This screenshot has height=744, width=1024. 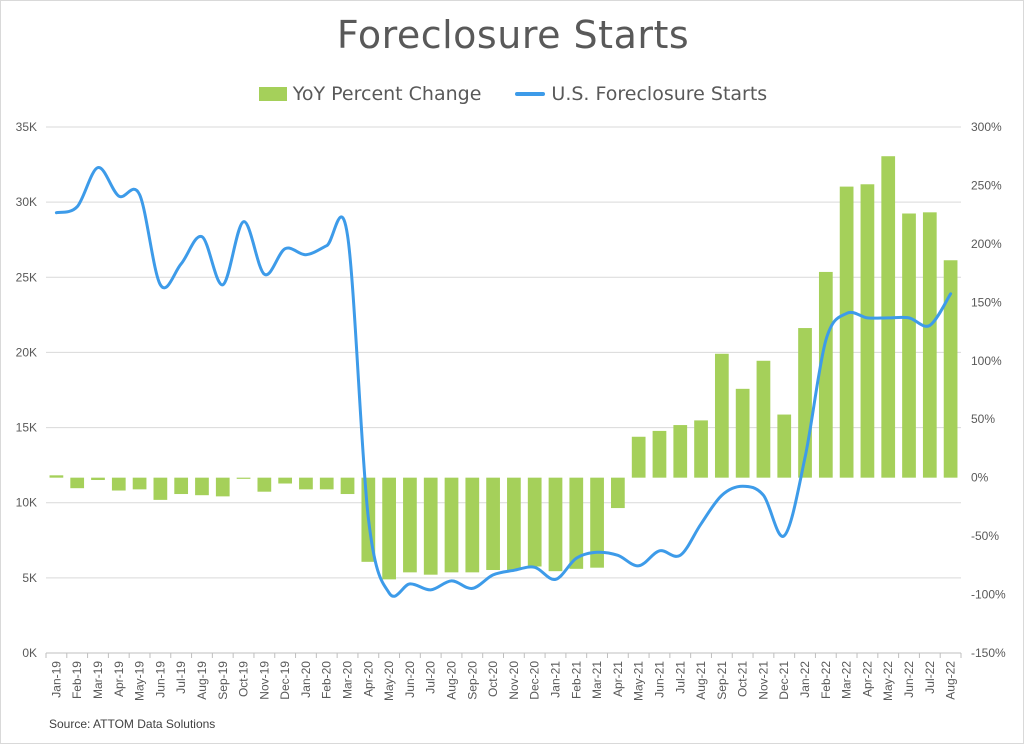 What do you see at coordinates (701, 680) in the screenshot?
I see `x-tick-label: Aug-21` at bounding box center [701, 680].